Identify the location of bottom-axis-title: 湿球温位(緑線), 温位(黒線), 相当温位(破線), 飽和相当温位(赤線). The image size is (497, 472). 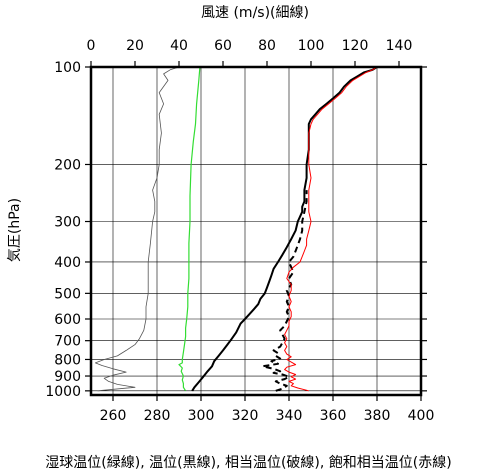
(248, 463).